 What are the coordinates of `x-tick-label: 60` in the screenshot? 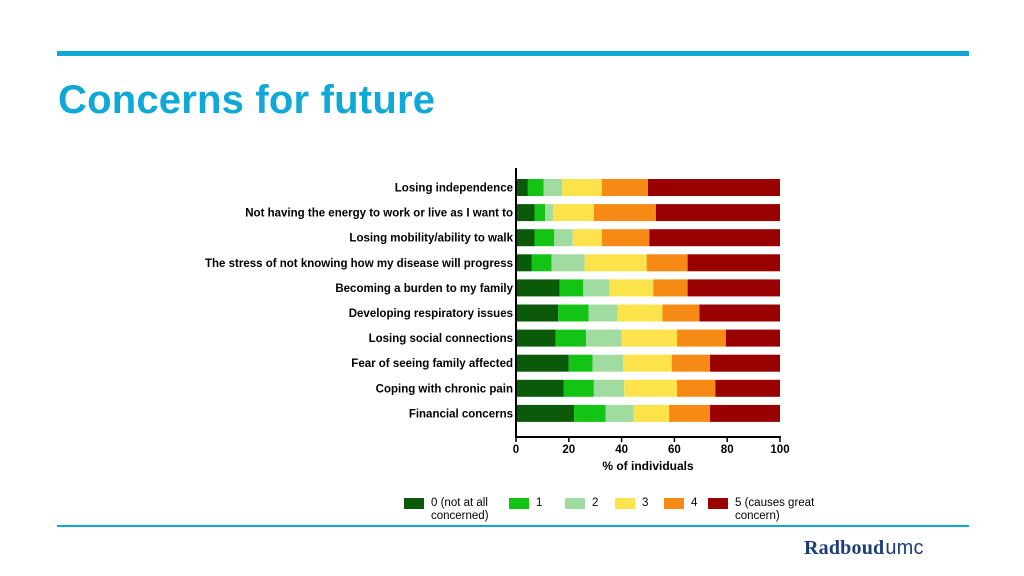 It's located at (674, 450).